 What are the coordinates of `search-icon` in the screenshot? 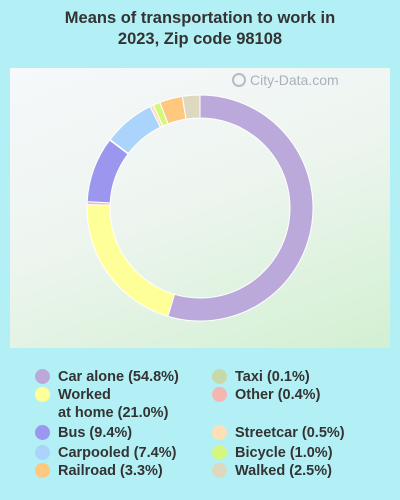 It's located at (239, 80).